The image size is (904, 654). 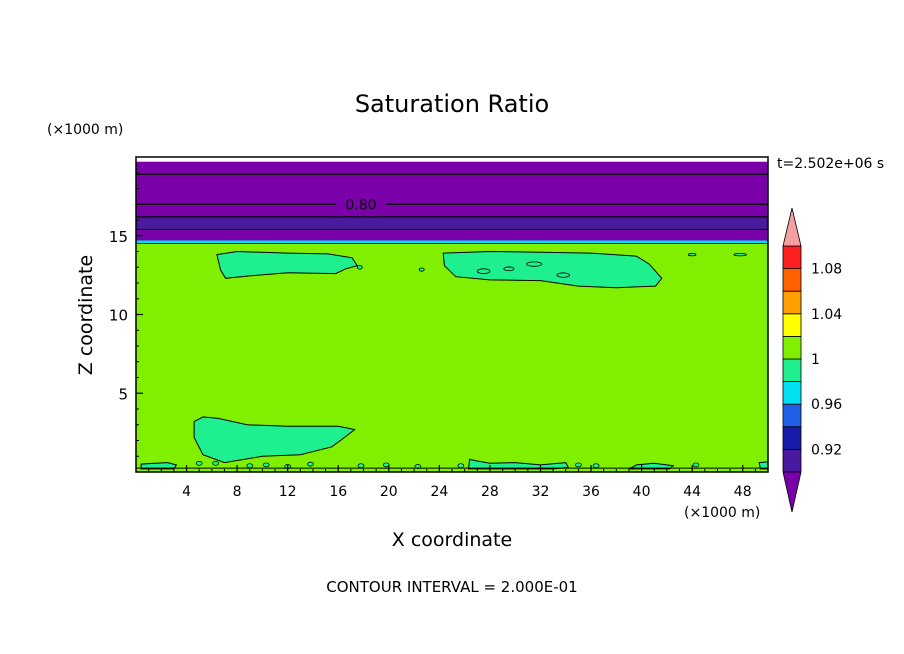 What do you see at coordinates (237, 492) in the screenshot?
I see `x-tick-label-8: 8` at bounding box center [237, 492].